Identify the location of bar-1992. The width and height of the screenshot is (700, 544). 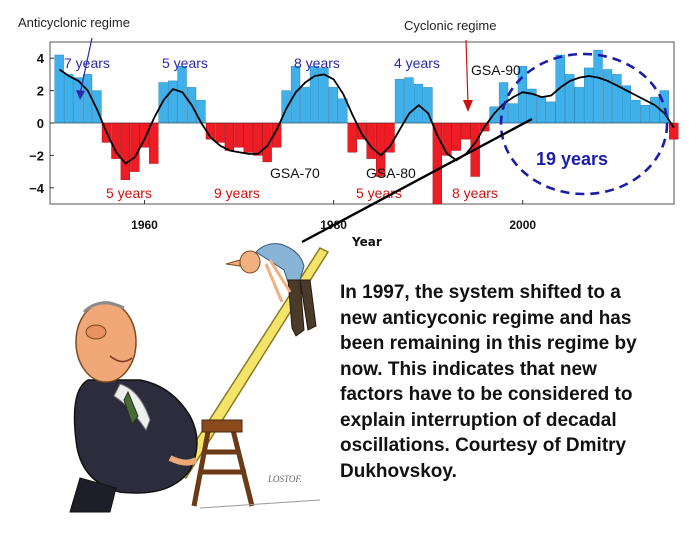
(447, 139).